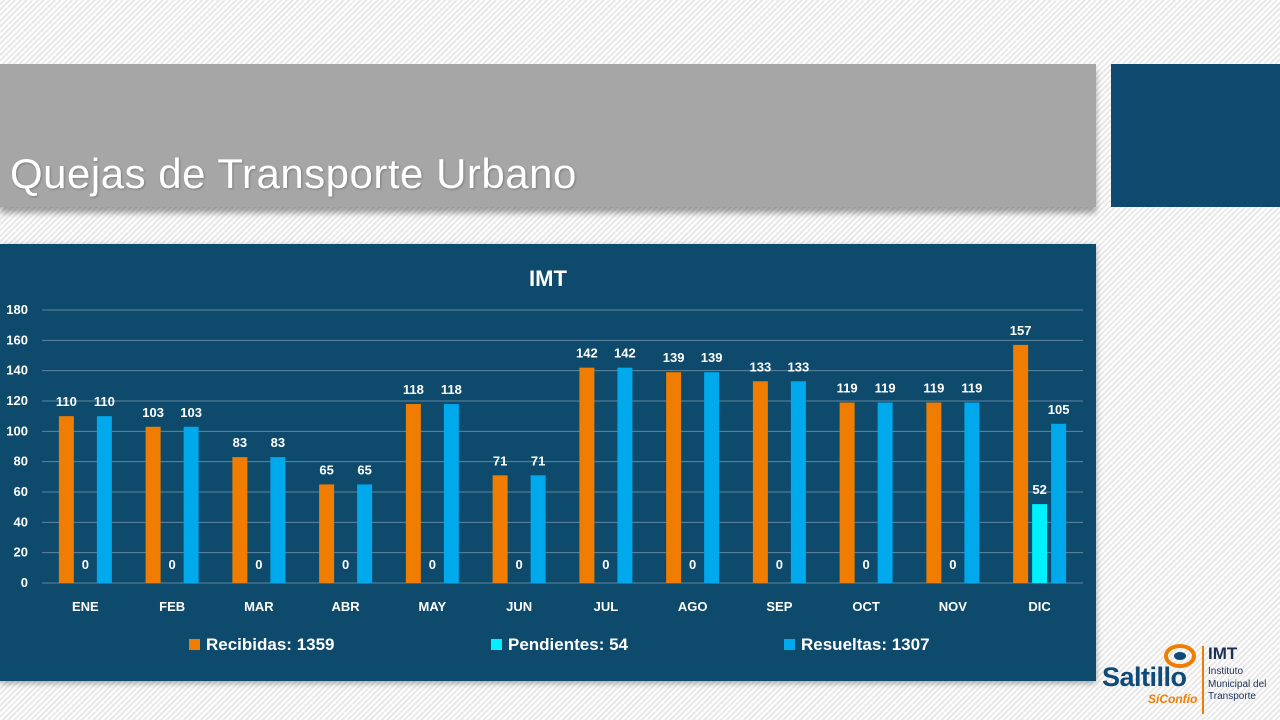 The image size is (1280, 720). Describe the element at coordinates (1195, 135) in the screenshot. I see `side-accent-block` at that location.